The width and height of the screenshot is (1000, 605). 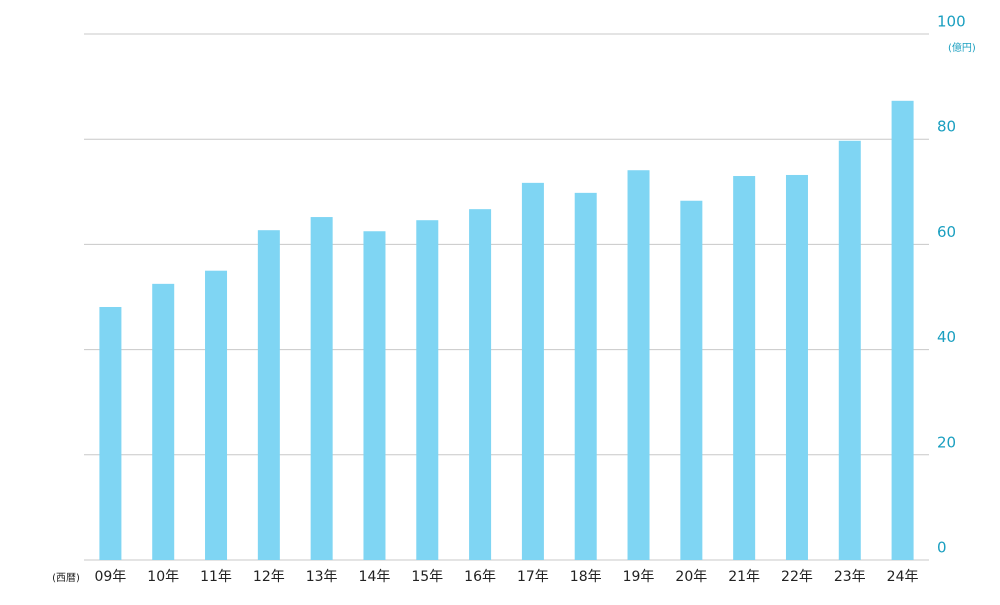 I want to click on y-tick-label: 40, so click(x=946, y=337).